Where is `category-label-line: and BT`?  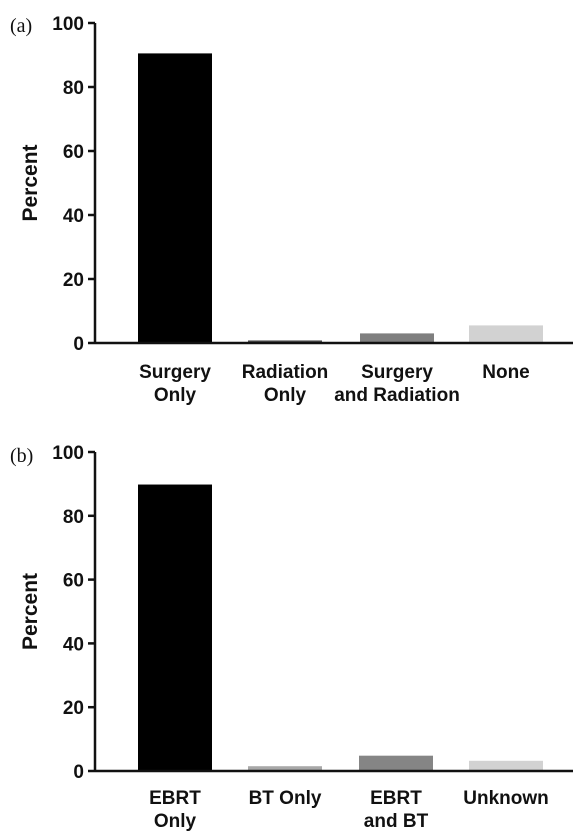
category-label-line: and BT is located at coordinates (396, 821).